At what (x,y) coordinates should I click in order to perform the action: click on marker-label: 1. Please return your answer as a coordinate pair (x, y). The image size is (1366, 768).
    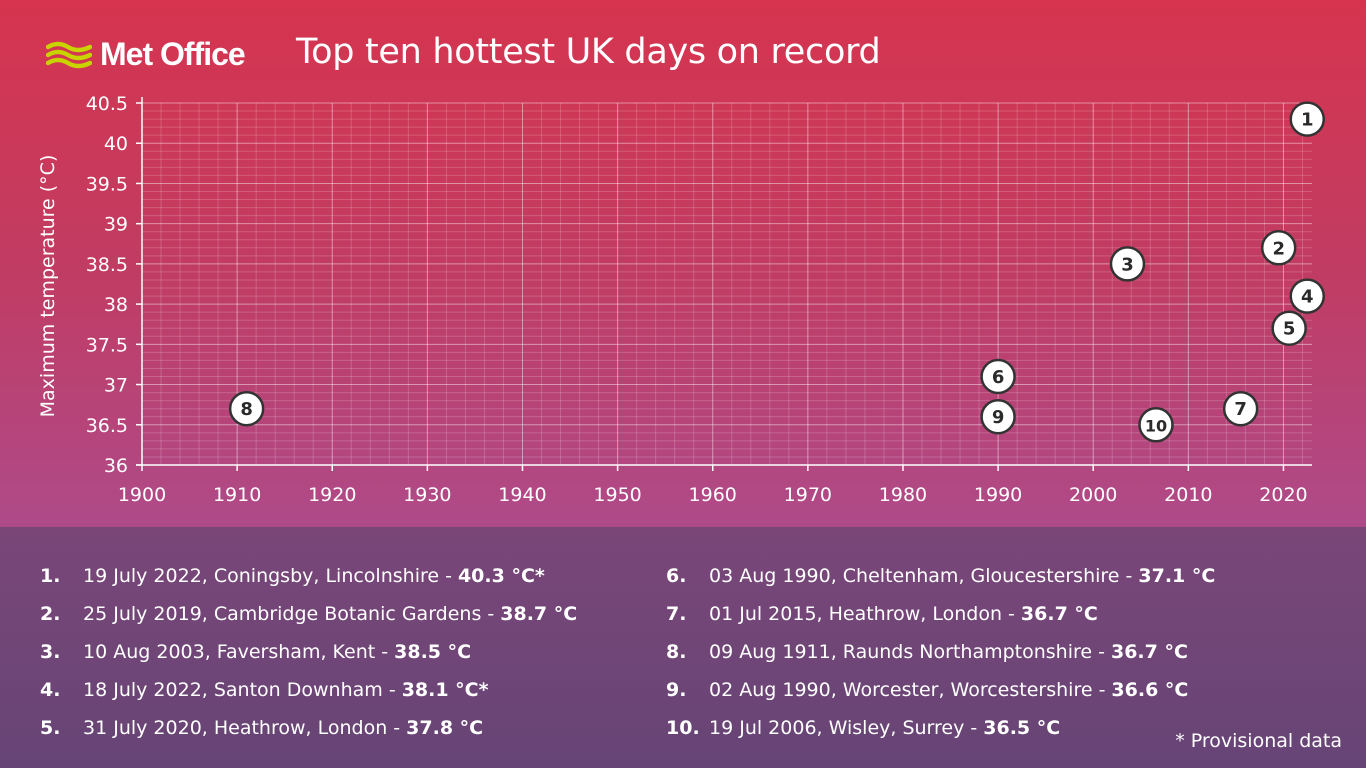
    Looking at the image, I should click on (1307, 120).